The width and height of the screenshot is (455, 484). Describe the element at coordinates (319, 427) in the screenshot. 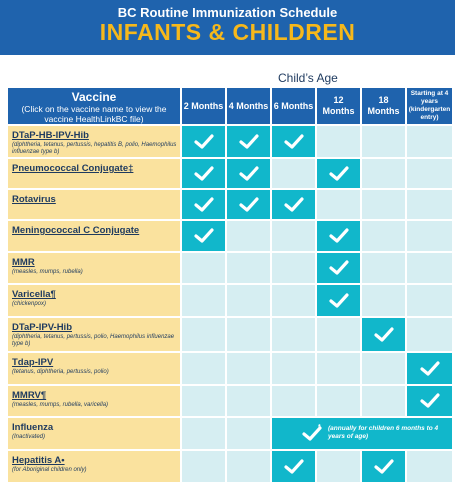

I see `footnote-mark: *` at that location.